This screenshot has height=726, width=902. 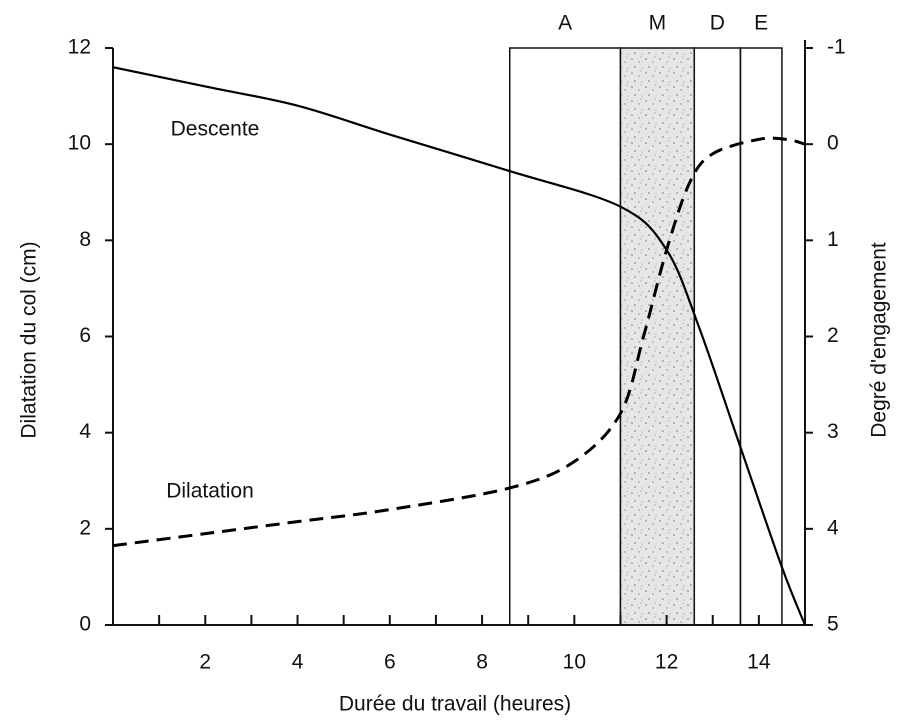 I want to click on y2-tick-label: 2, so click(x=833, y=335).